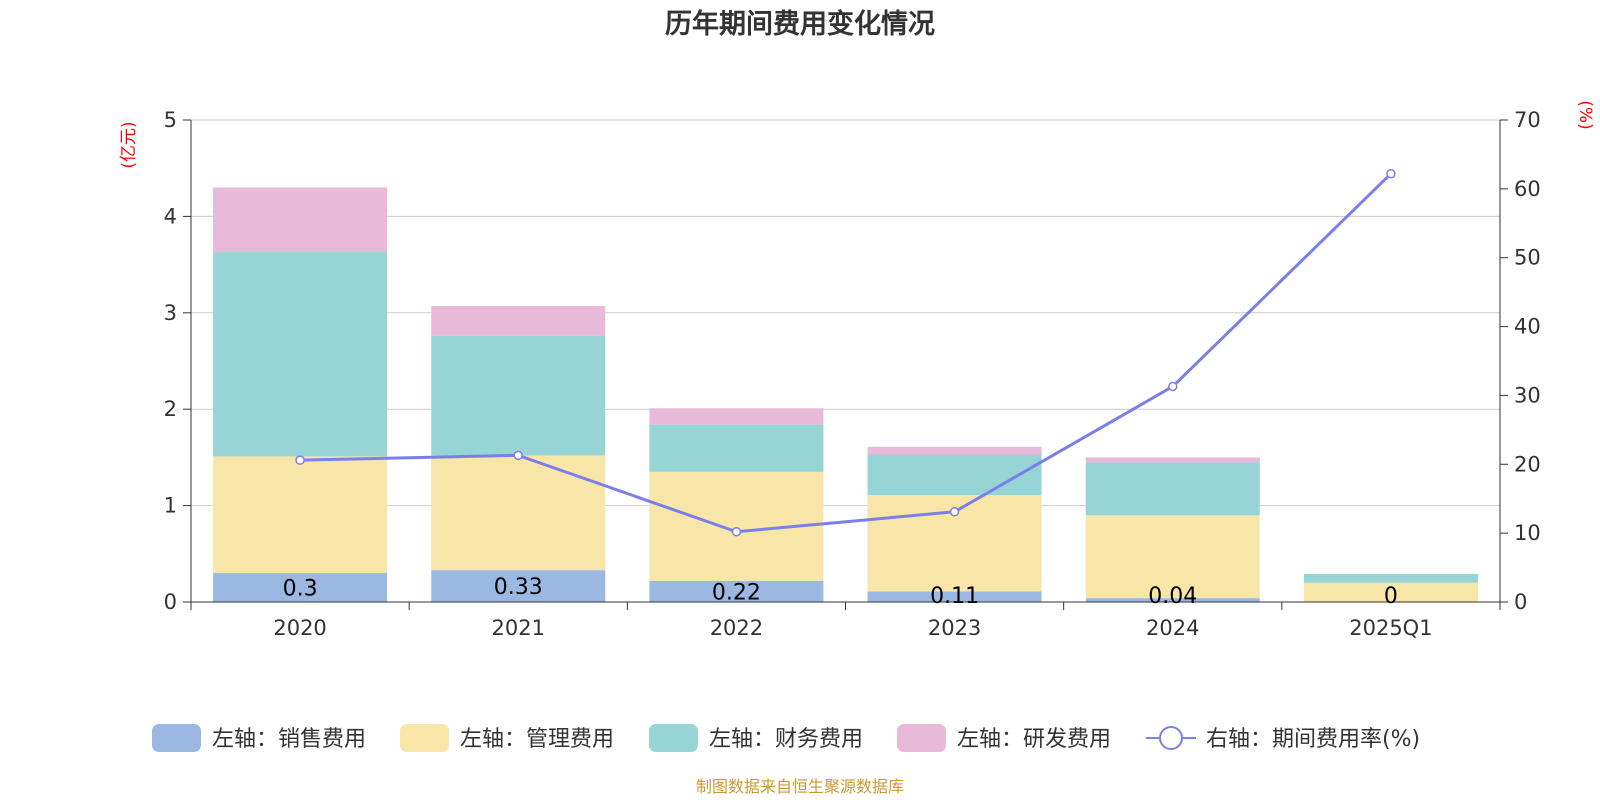 The image size is (1600, 800). I want to click on legend-item: 左轴：管理费用, so click(507, 738).